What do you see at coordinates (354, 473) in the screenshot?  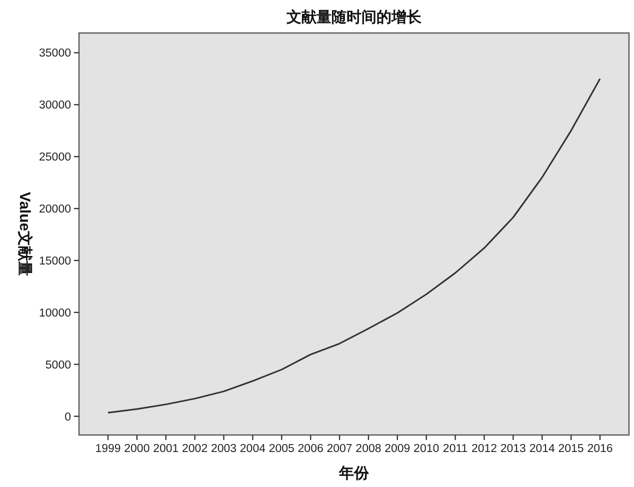 I see `xlabel: 年份` at bounding box center [354, 473].